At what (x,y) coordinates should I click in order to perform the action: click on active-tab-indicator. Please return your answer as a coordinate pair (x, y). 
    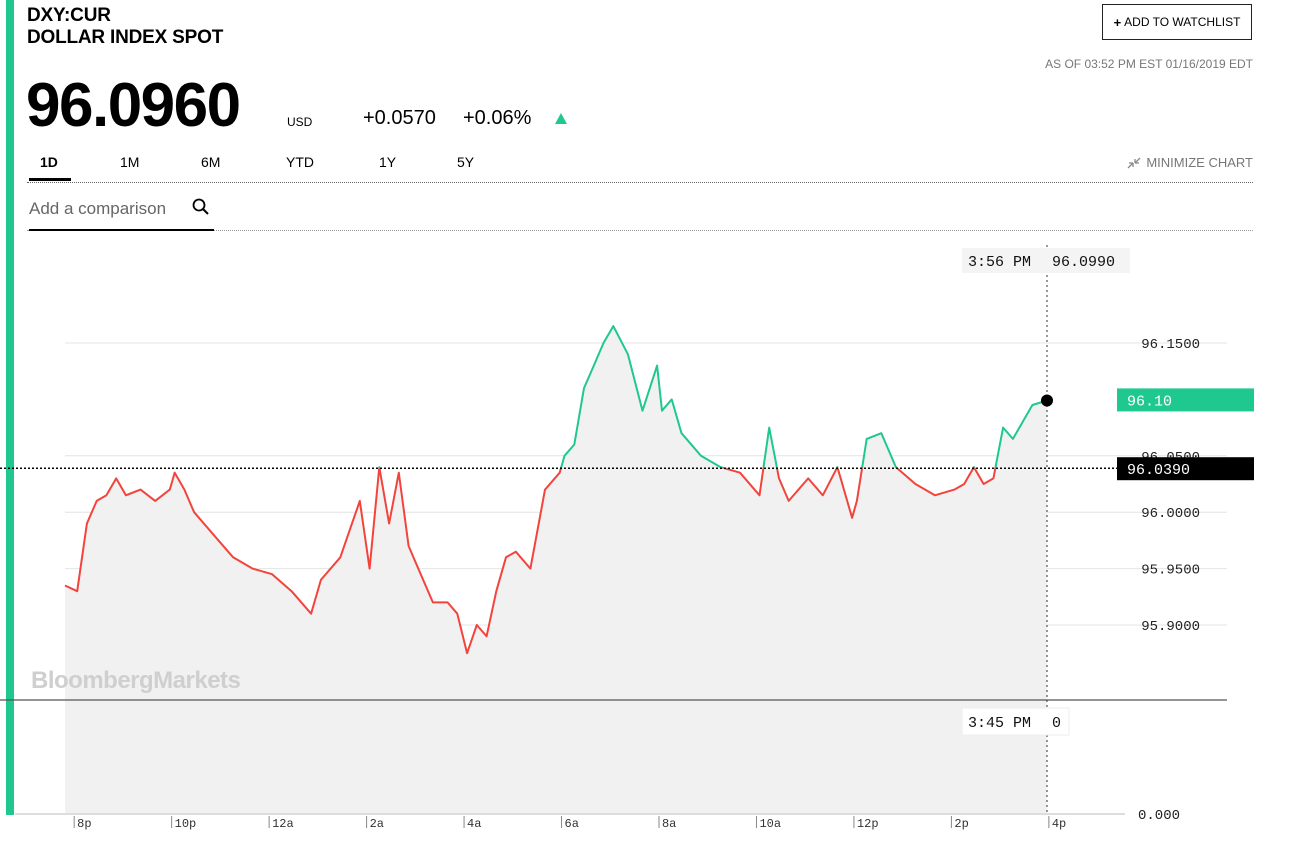
    Looking at the image, I should click on (50, 179).